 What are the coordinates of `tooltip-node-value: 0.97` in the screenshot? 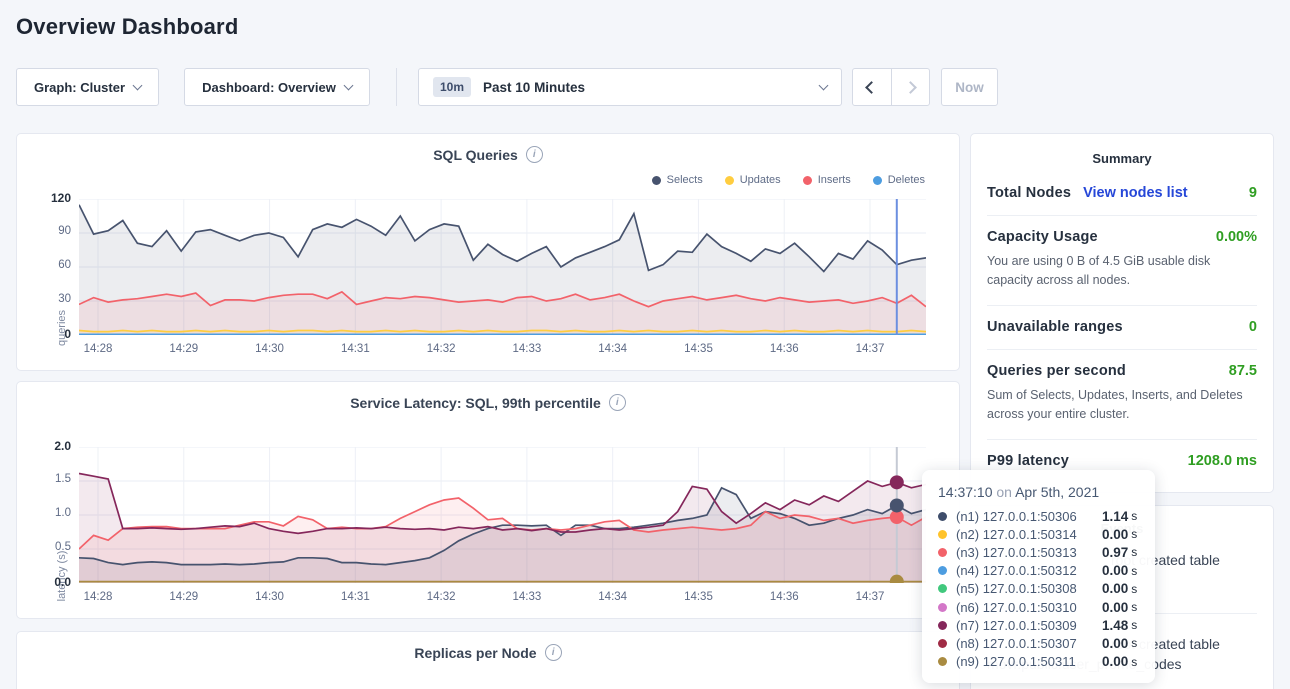 It's located at (1115, 552).